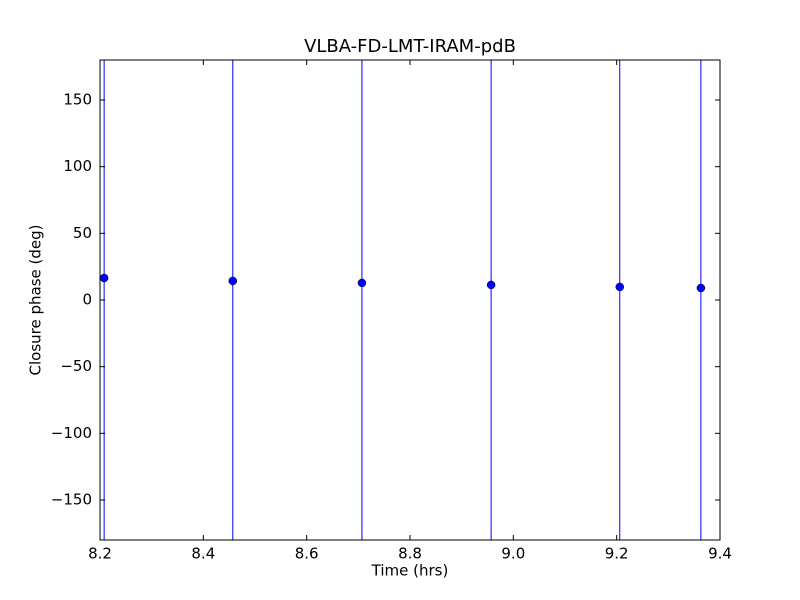  I want to click on y-tick-label: 50, so click(82, 233).